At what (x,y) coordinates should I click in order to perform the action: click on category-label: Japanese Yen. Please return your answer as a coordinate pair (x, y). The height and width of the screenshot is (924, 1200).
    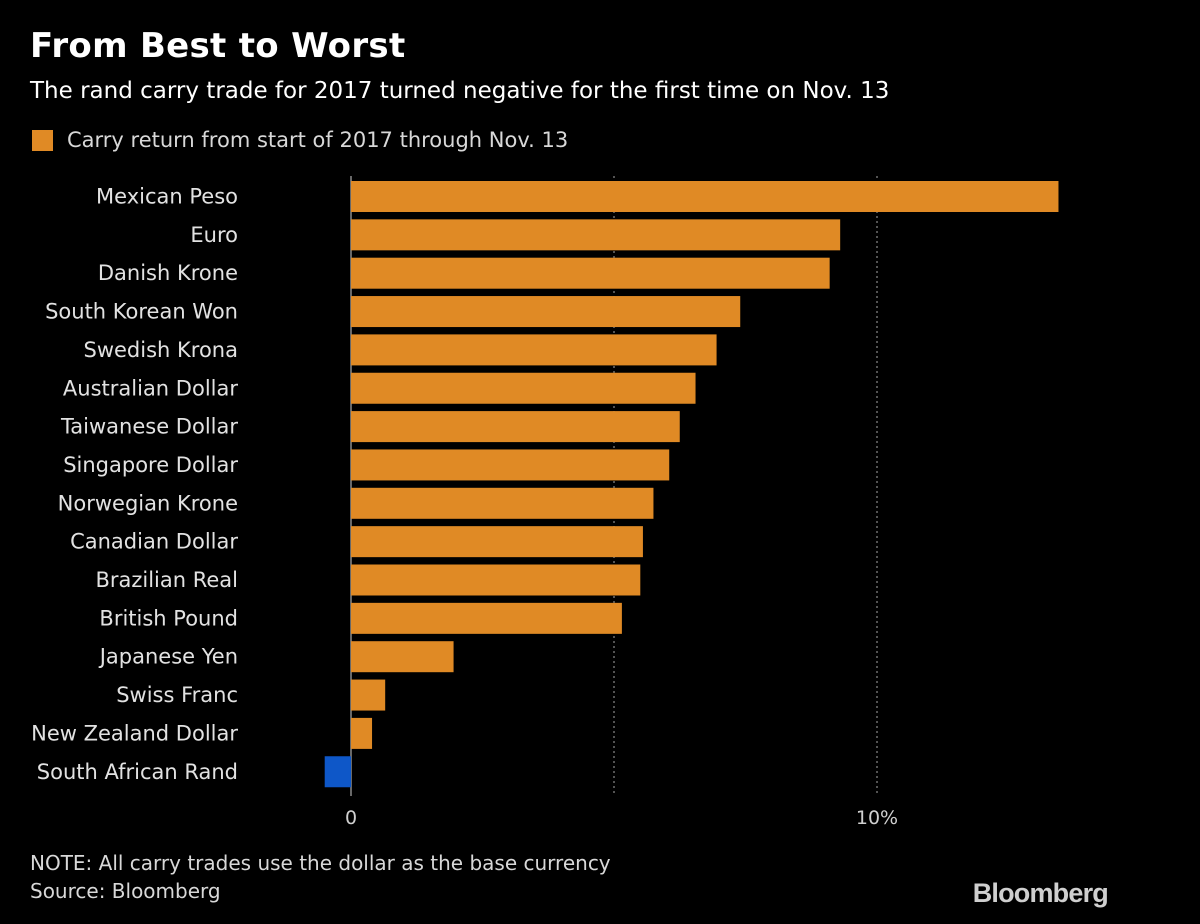
    Looking at the image, I should click on (168, 657).